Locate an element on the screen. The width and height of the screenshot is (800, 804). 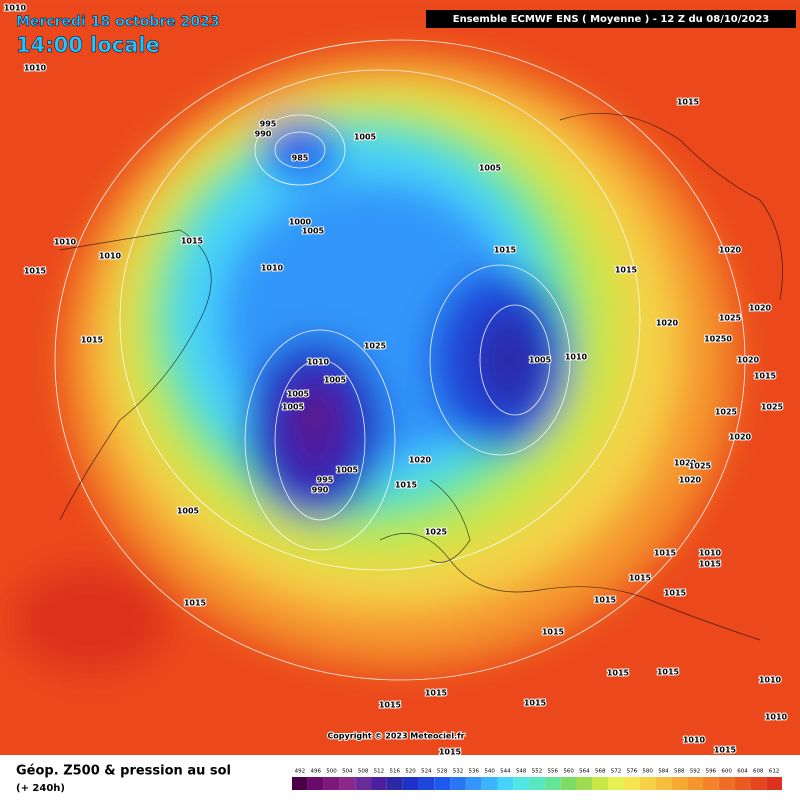
colorbar-label: 564 is located at coordinates (584, 772).